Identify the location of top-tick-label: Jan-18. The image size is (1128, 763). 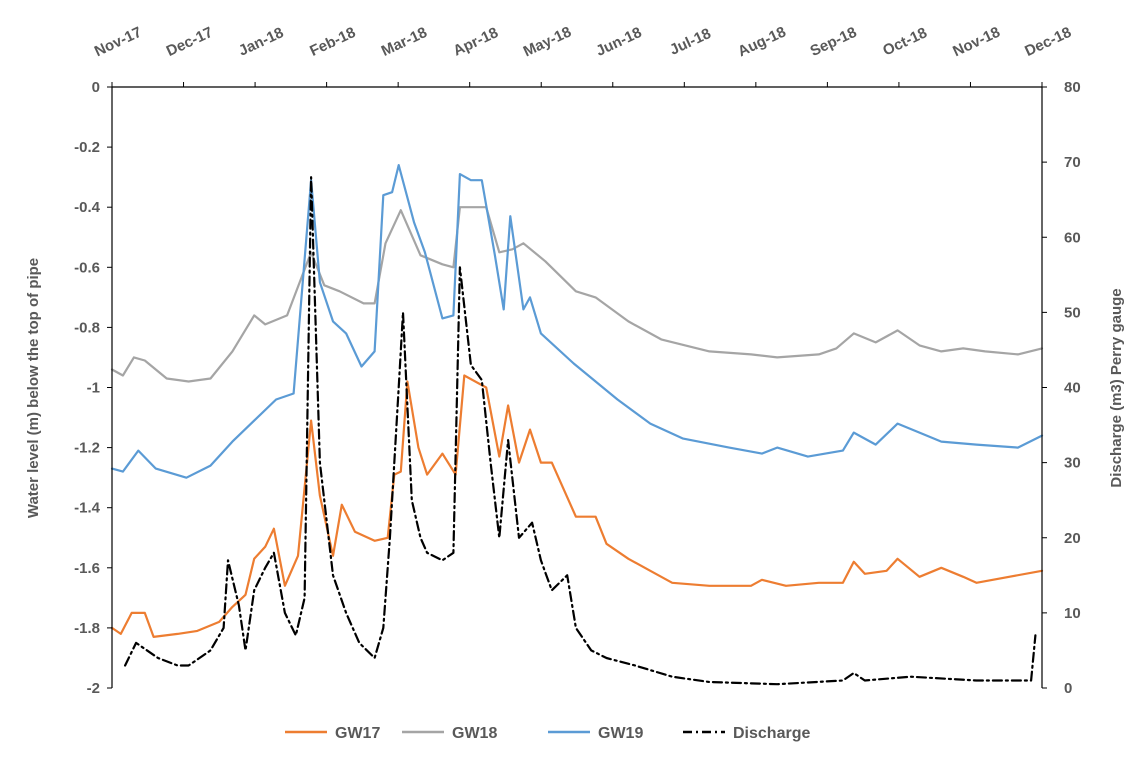
(261, 41).